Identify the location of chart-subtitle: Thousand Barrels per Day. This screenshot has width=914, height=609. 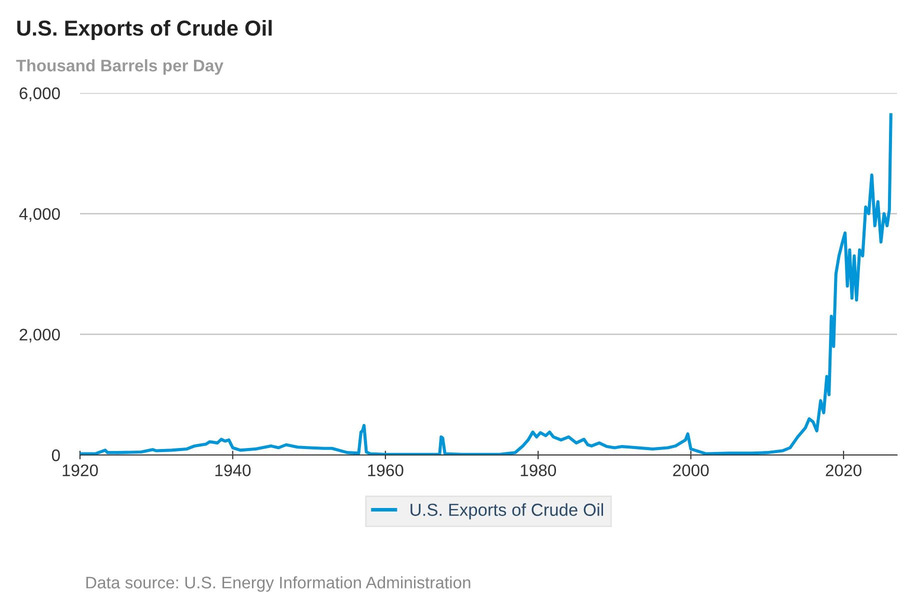
(120, 67).